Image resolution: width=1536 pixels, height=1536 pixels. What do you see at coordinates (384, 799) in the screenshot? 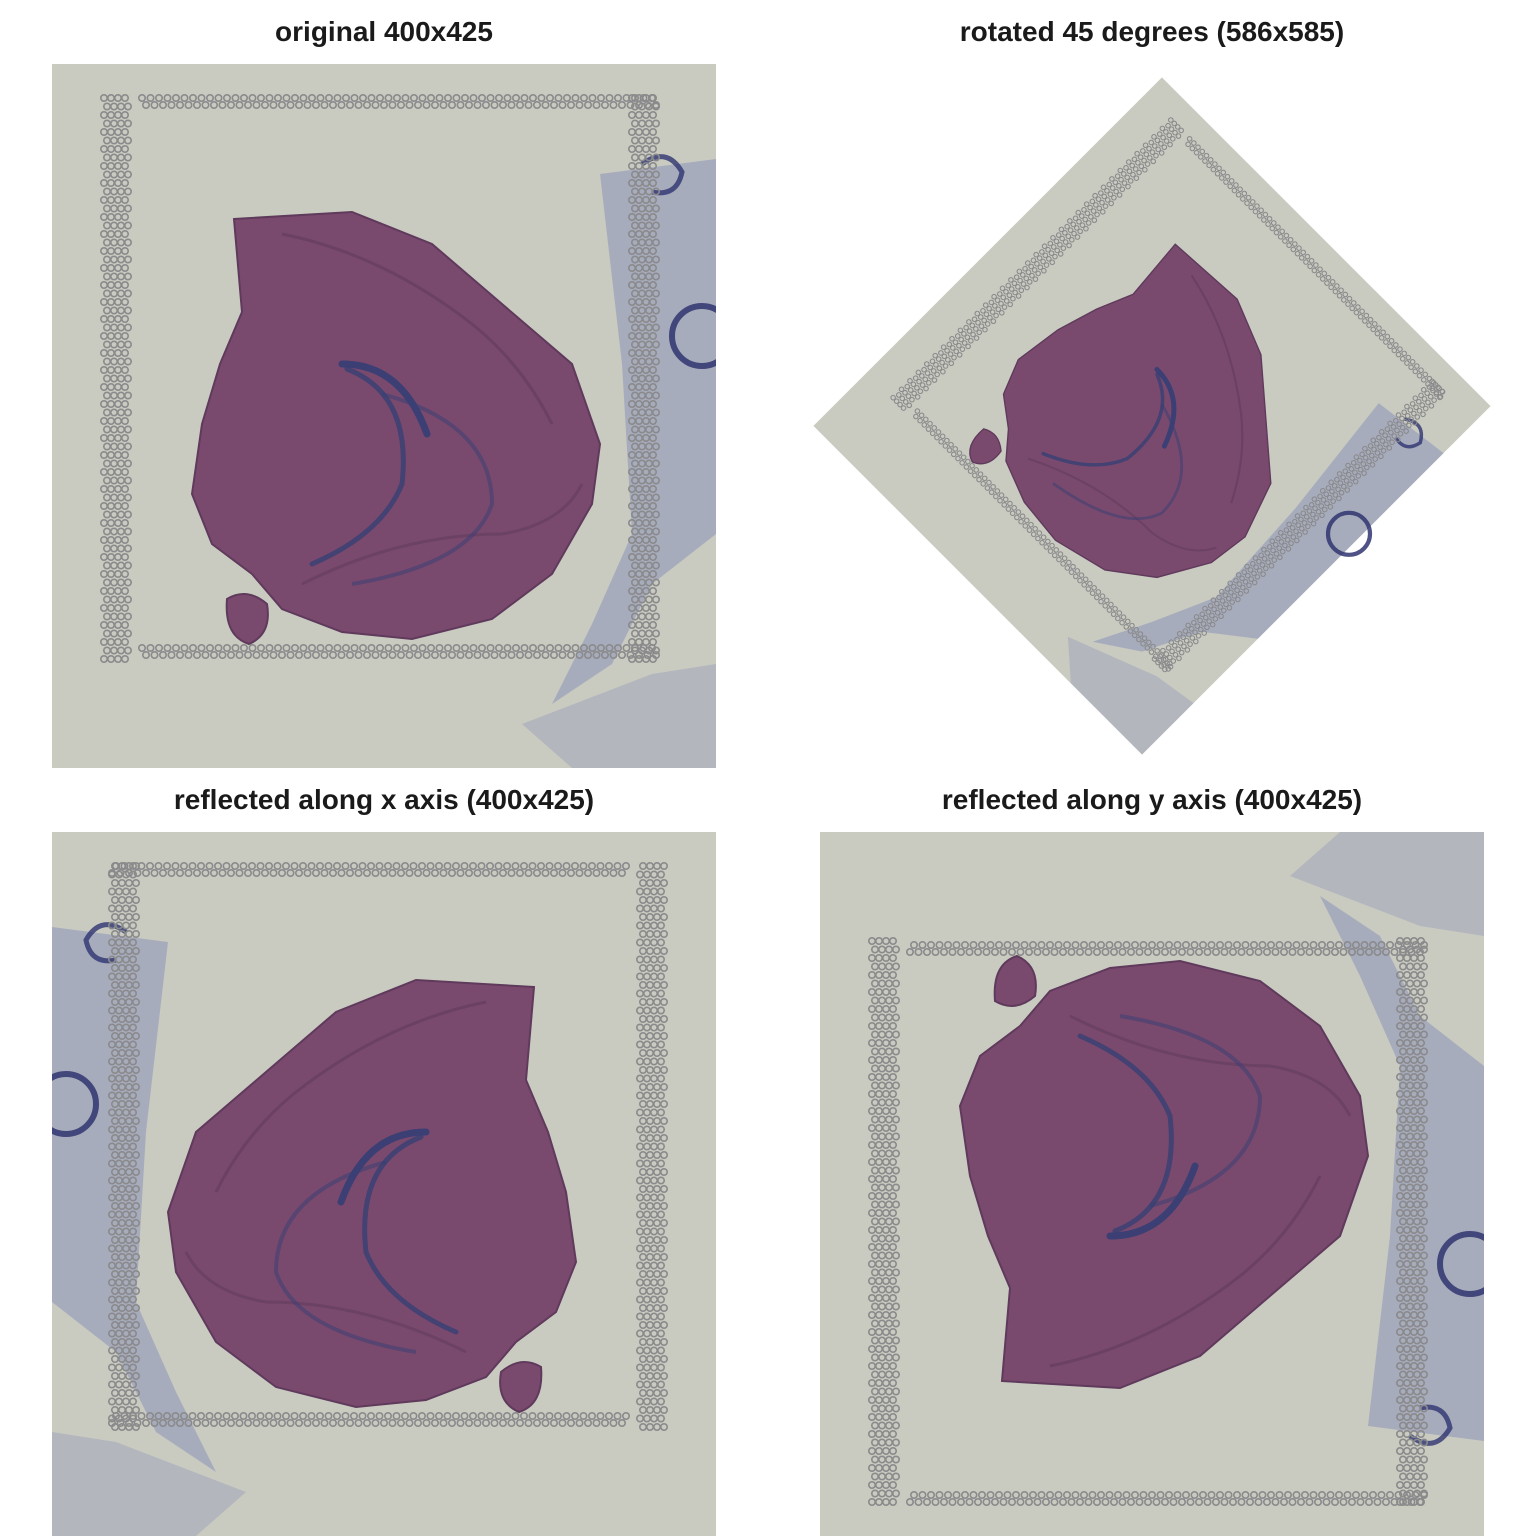
I see `panel-title-reflected-x: reflected along x axis (400x425)` at bounding box center [384, 799].